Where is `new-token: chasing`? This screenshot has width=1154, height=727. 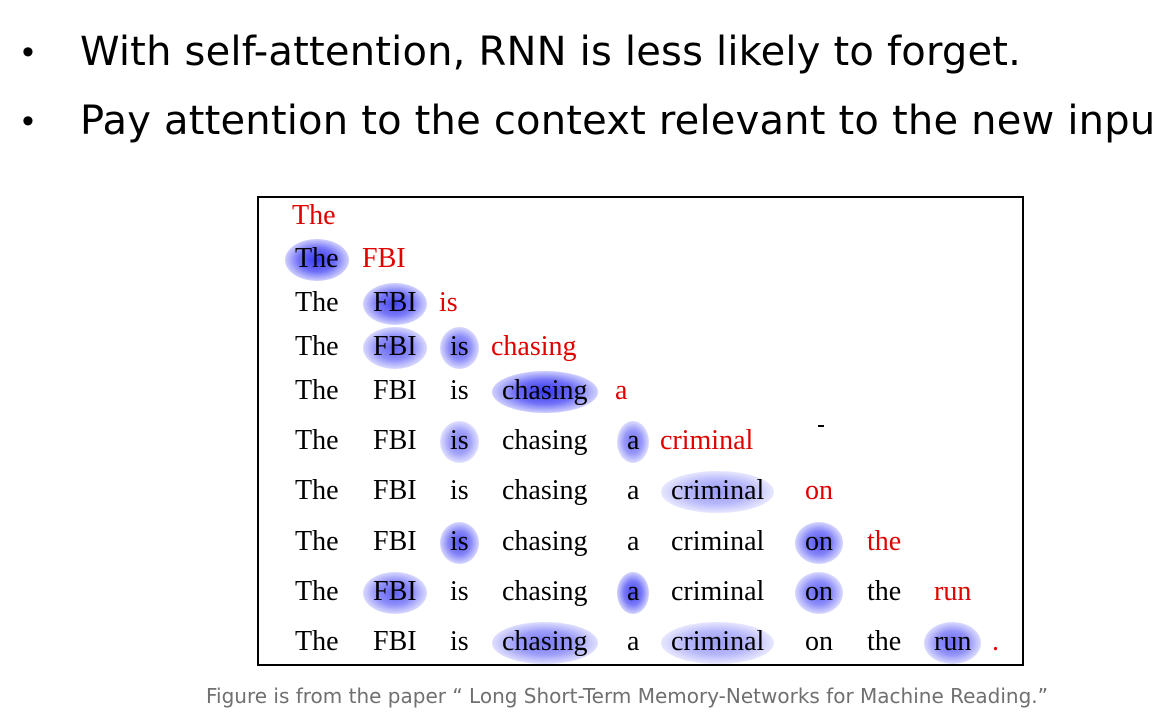
new-token: chasing is located at coordinates (534, 346).